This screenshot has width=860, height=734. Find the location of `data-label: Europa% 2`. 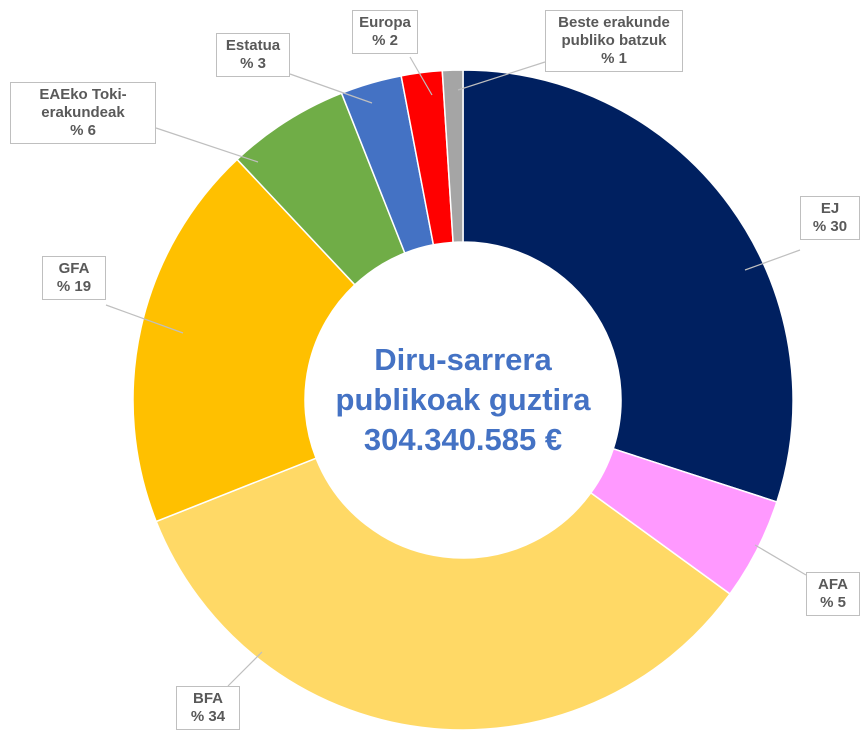

data-label: Europa% 2 is located at coordinates (385, 32).